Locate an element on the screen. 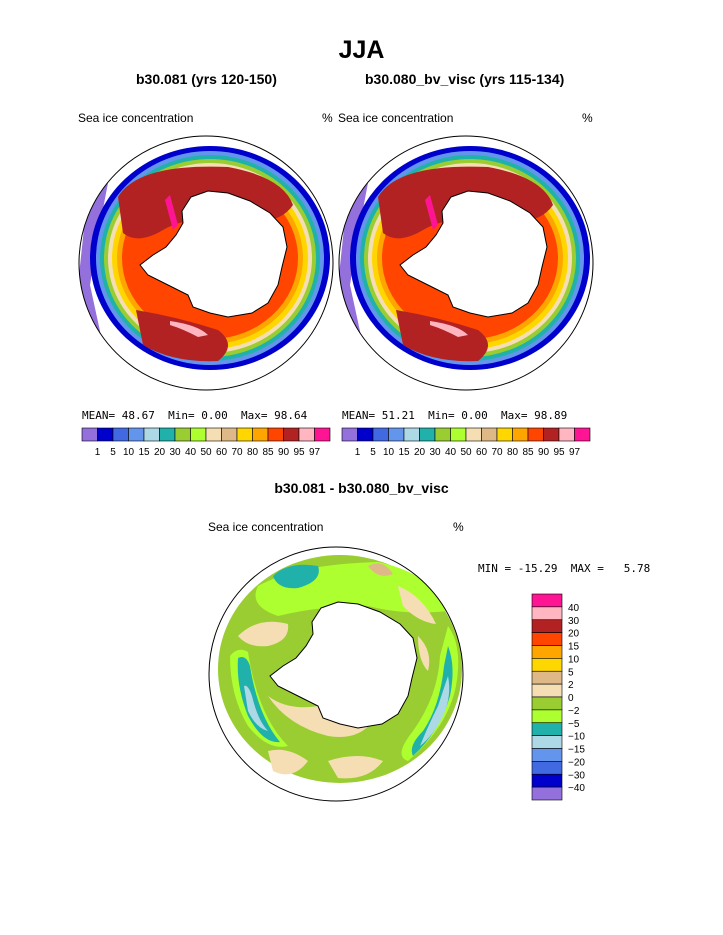 This screenshot has width=723, height=935. panel2-mean-value: 51.21 is located at coordinates (398, 415).